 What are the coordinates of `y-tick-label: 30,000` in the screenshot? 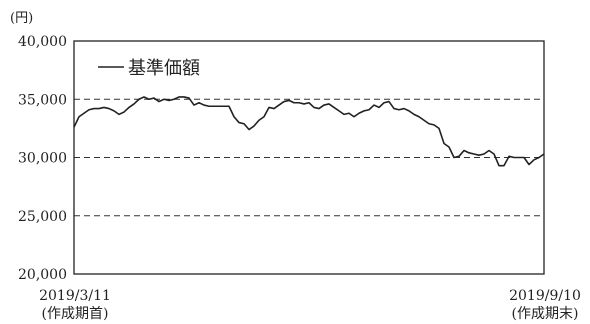 It's located at (42, 159).